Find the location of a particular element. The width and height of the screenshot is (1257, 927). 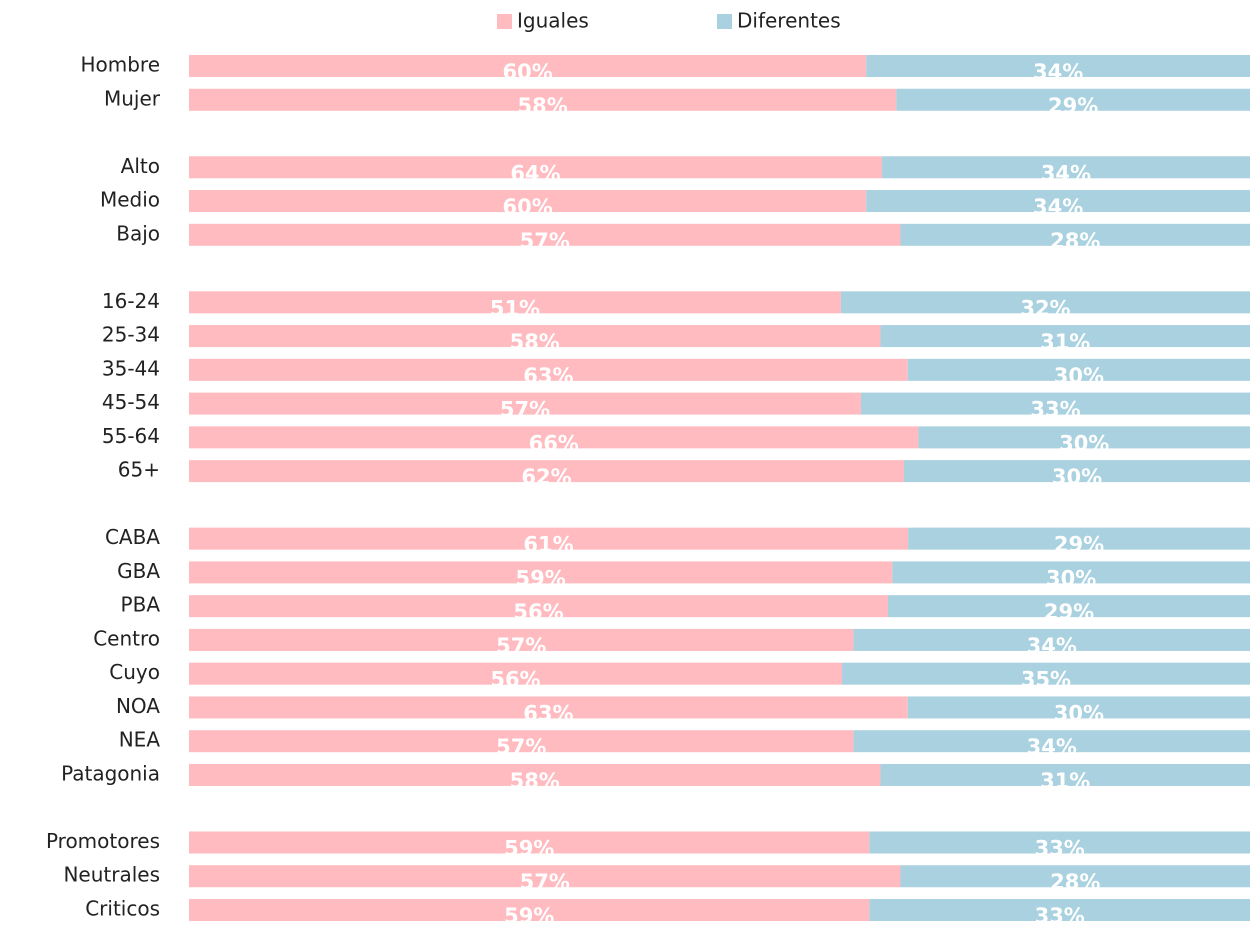

y-tick-label: 65+ is located at coordinates (139, 470).